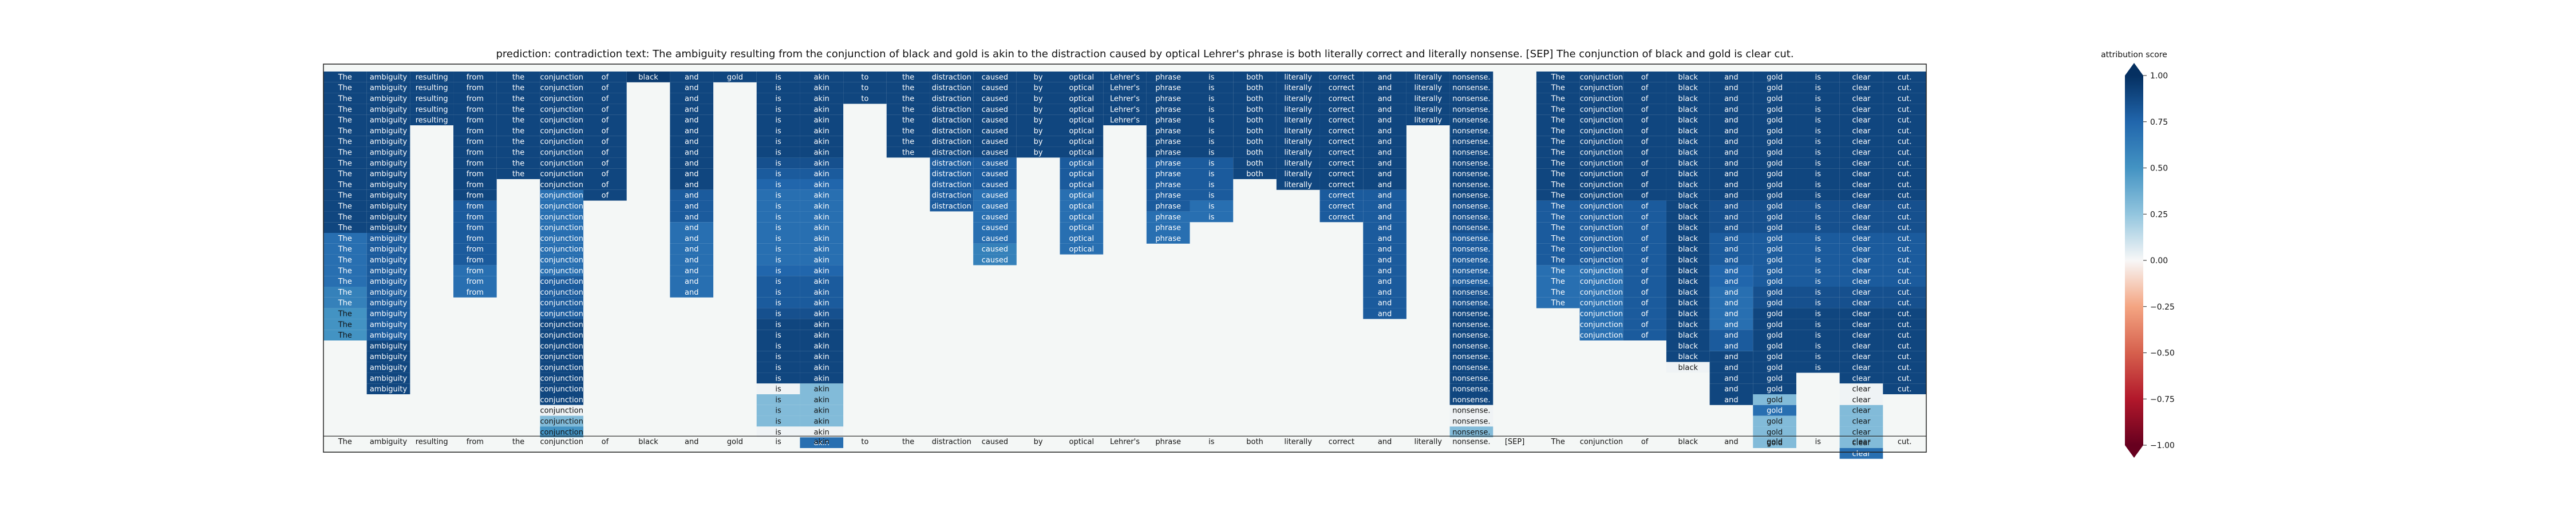  Describe the element at coordinates (389, 120) in the screenshot. I see `cell-label: ambiguity` at that location.